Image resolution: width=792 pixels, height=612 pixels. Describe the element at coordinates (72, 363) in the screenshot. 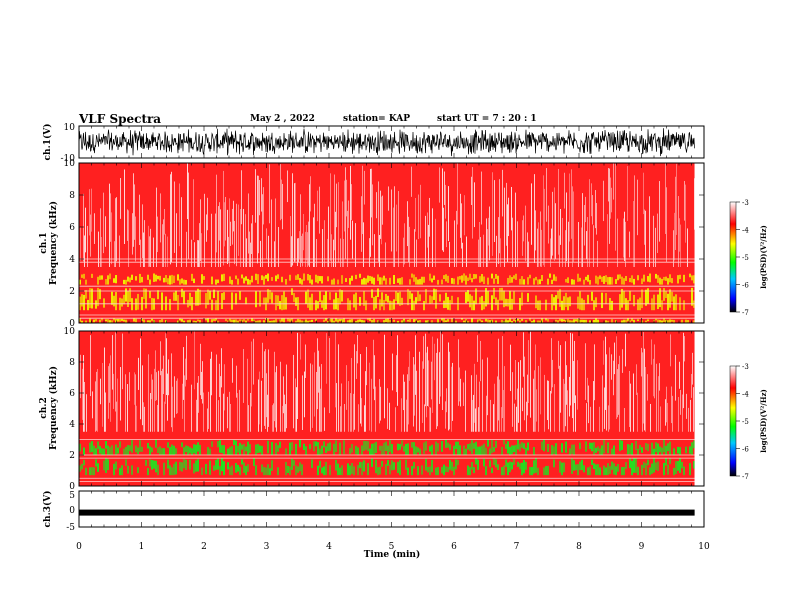

I see `frequency-tick-label: 8` at that location.